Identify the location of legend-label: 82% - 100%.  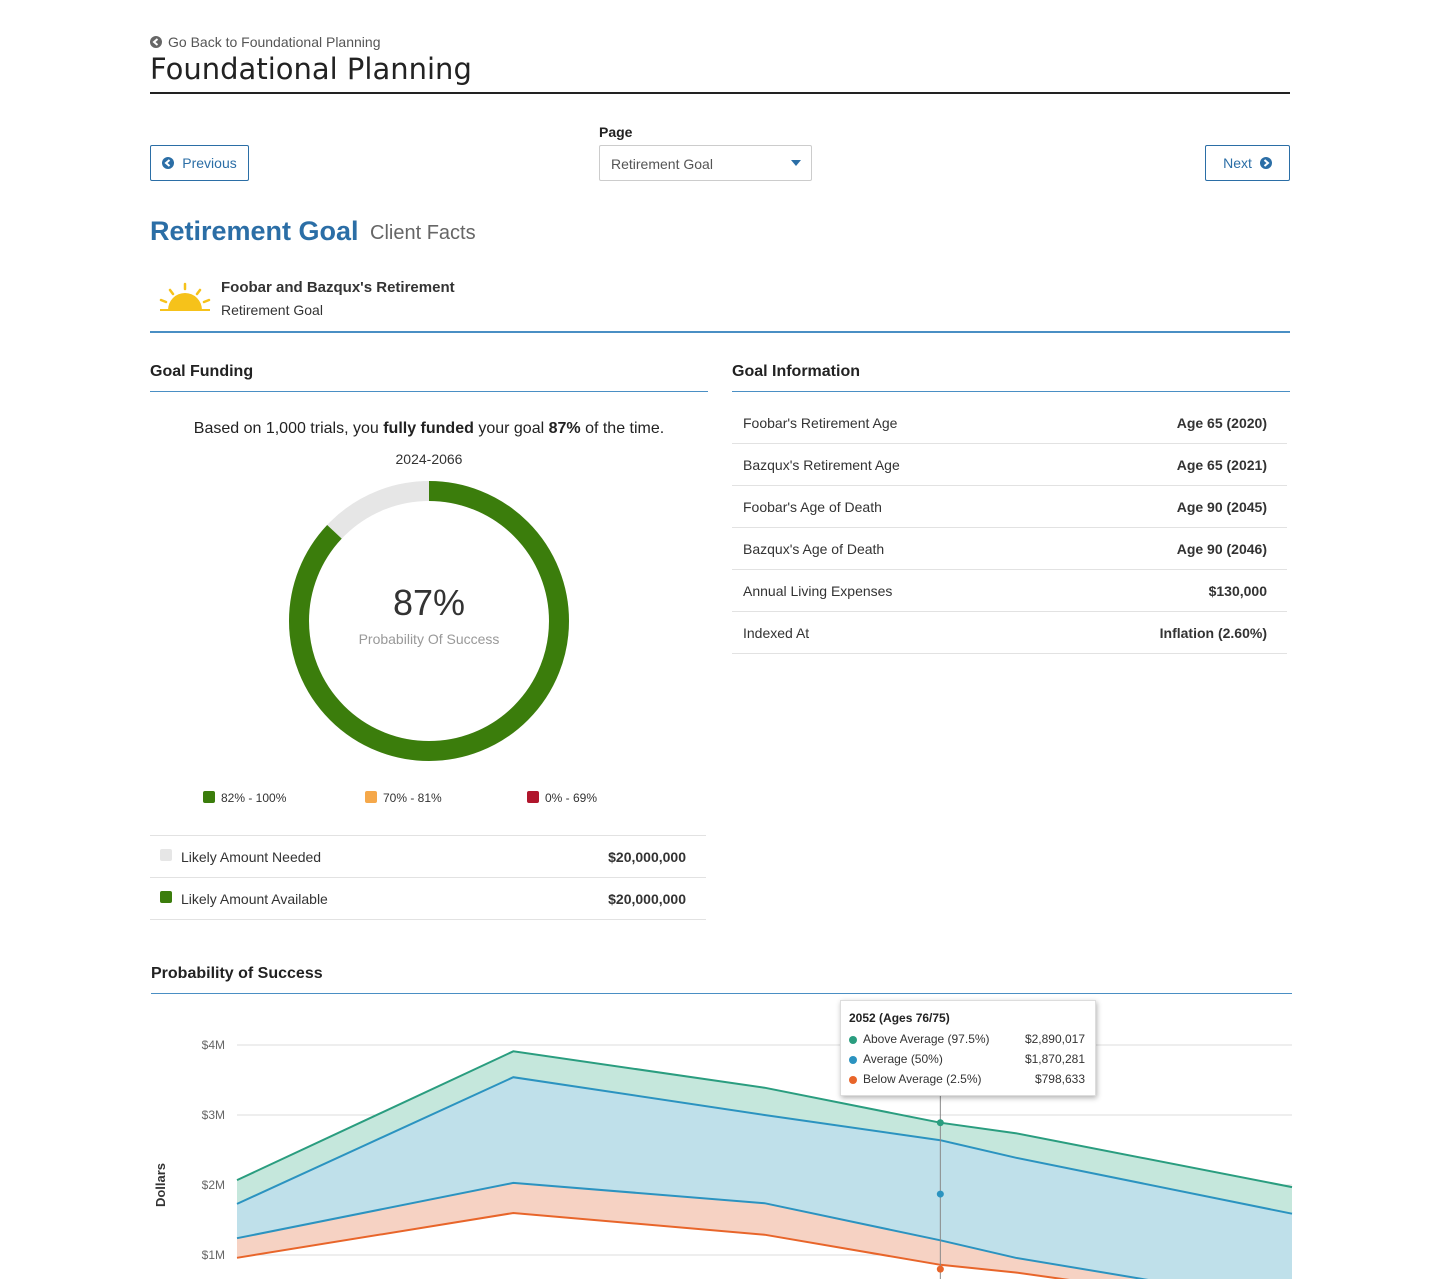
(254, 798).